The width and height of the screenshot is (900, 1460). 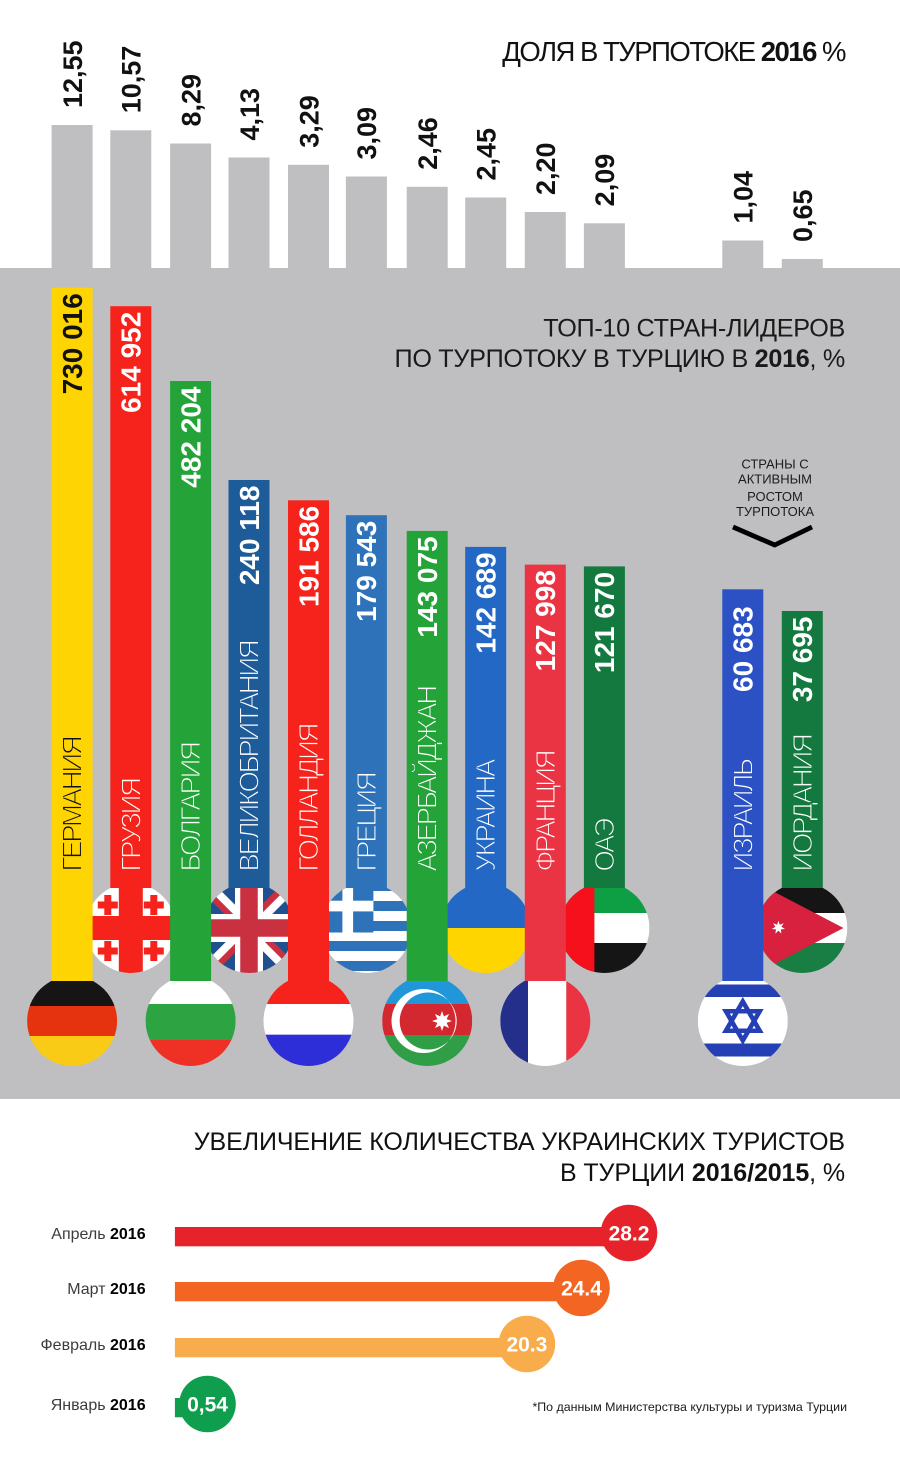 I want to click on svg-text: 2,45, so click(x=487, y=154).